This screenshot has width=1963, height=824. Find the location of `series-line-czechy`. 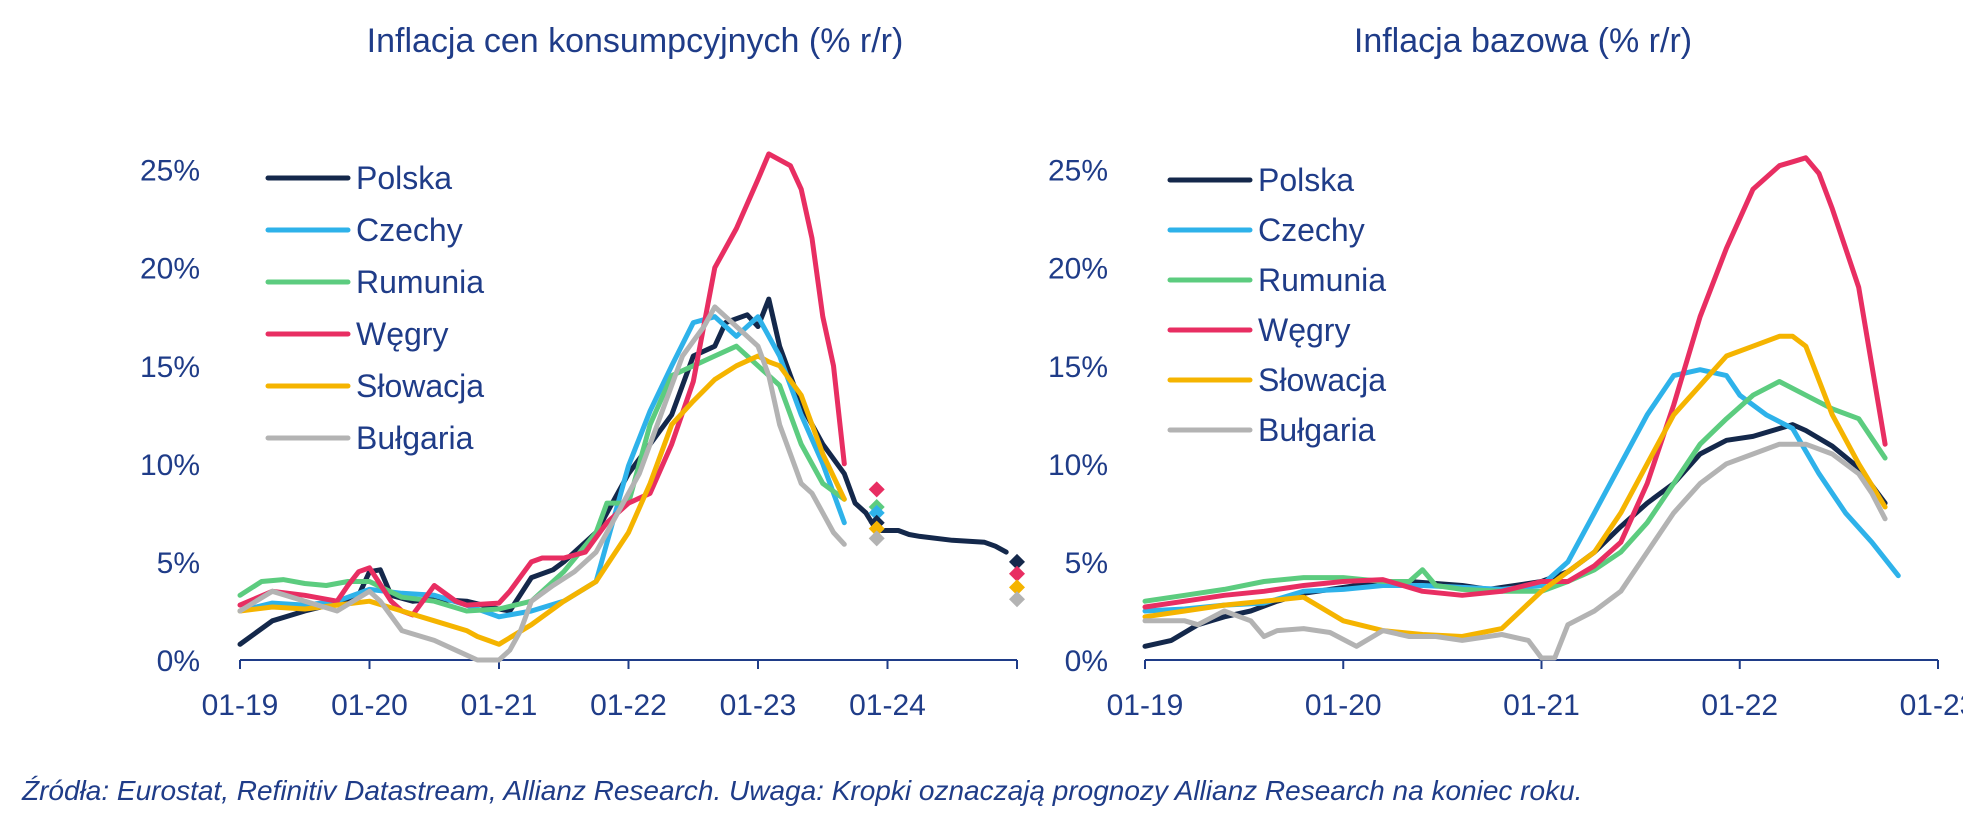

series-line-czechy is located at coordinates (1521, 490).